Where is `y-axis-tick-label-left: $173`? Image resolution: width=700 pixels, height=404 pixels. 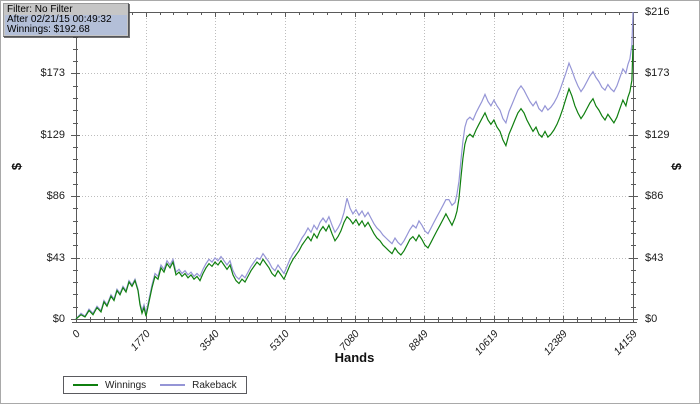 y-axis-tick-label-left: $173 is located at coordinates (52, 73).